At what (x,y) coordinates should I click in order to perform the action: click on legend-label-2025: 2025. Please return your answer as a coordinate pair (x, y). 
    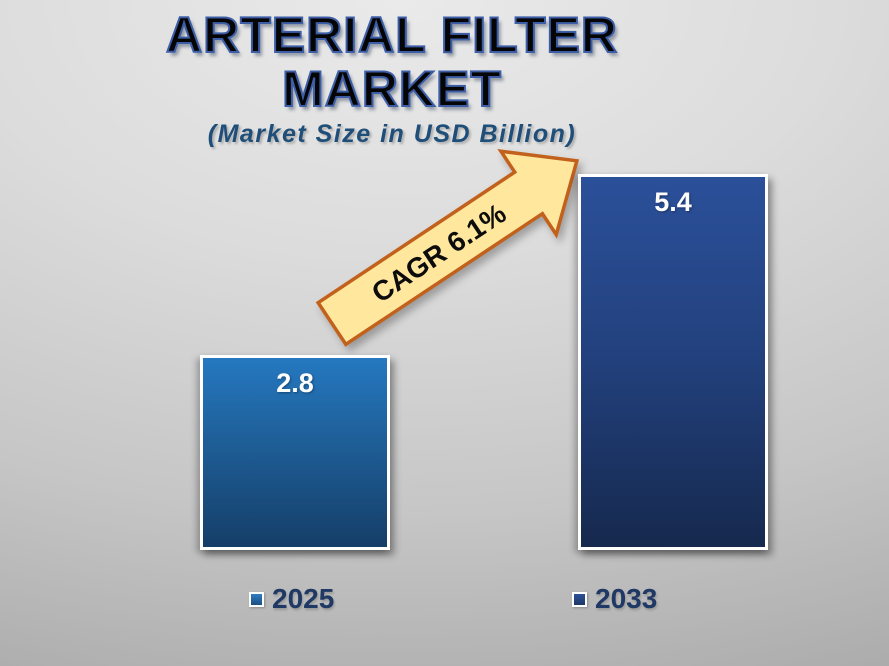
    Looking at the image, I should click on (303, 598).